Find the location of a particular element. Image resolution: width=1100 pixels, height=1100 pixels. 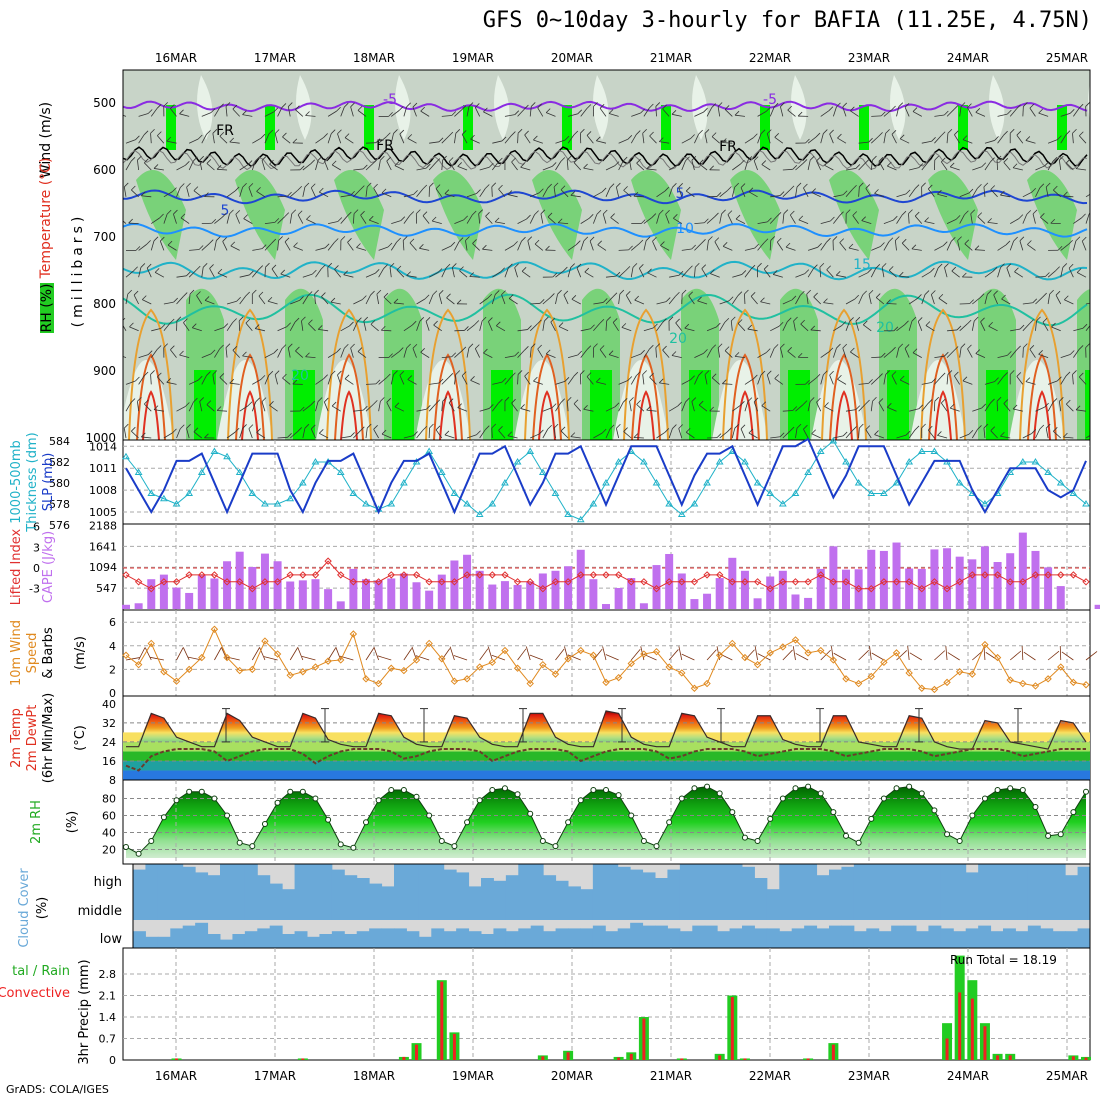

cloud-panel is located at coordinates (611, 906).